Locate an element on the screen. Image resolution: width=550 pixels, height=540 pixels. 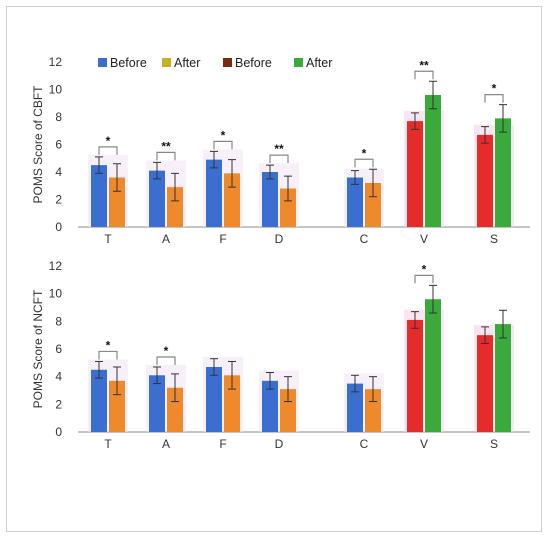
significance-marker-D: ** is located at coordinates (279, 149).